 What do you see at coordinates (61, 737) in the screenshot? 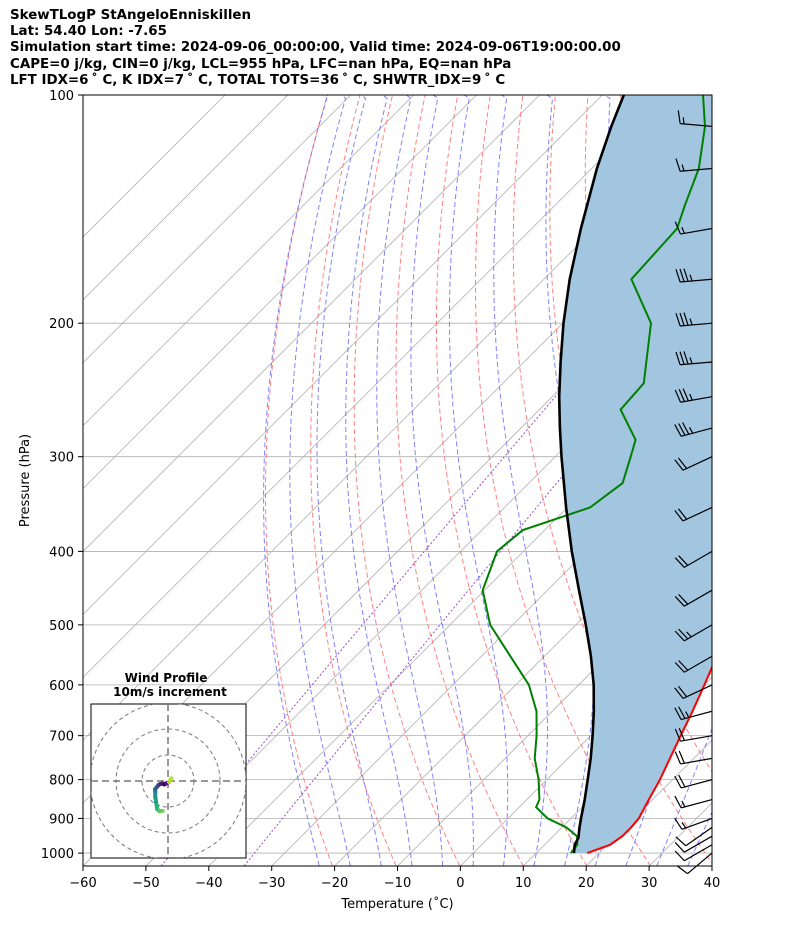
I see `y-tick-label: 700` at bounding box center [61, 737].